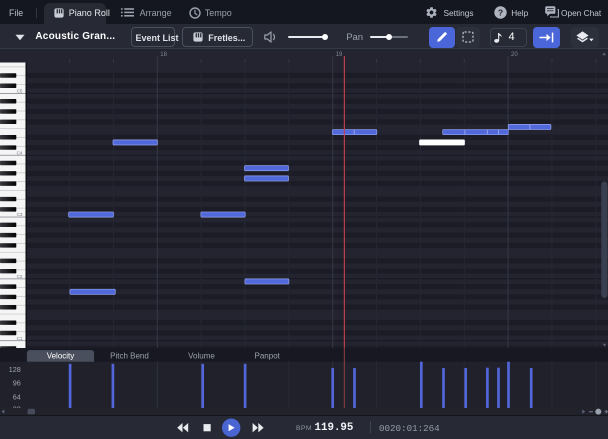 This screenshot has height=439, width=608. I want to click on svg-text: 128, so click(15, 368).